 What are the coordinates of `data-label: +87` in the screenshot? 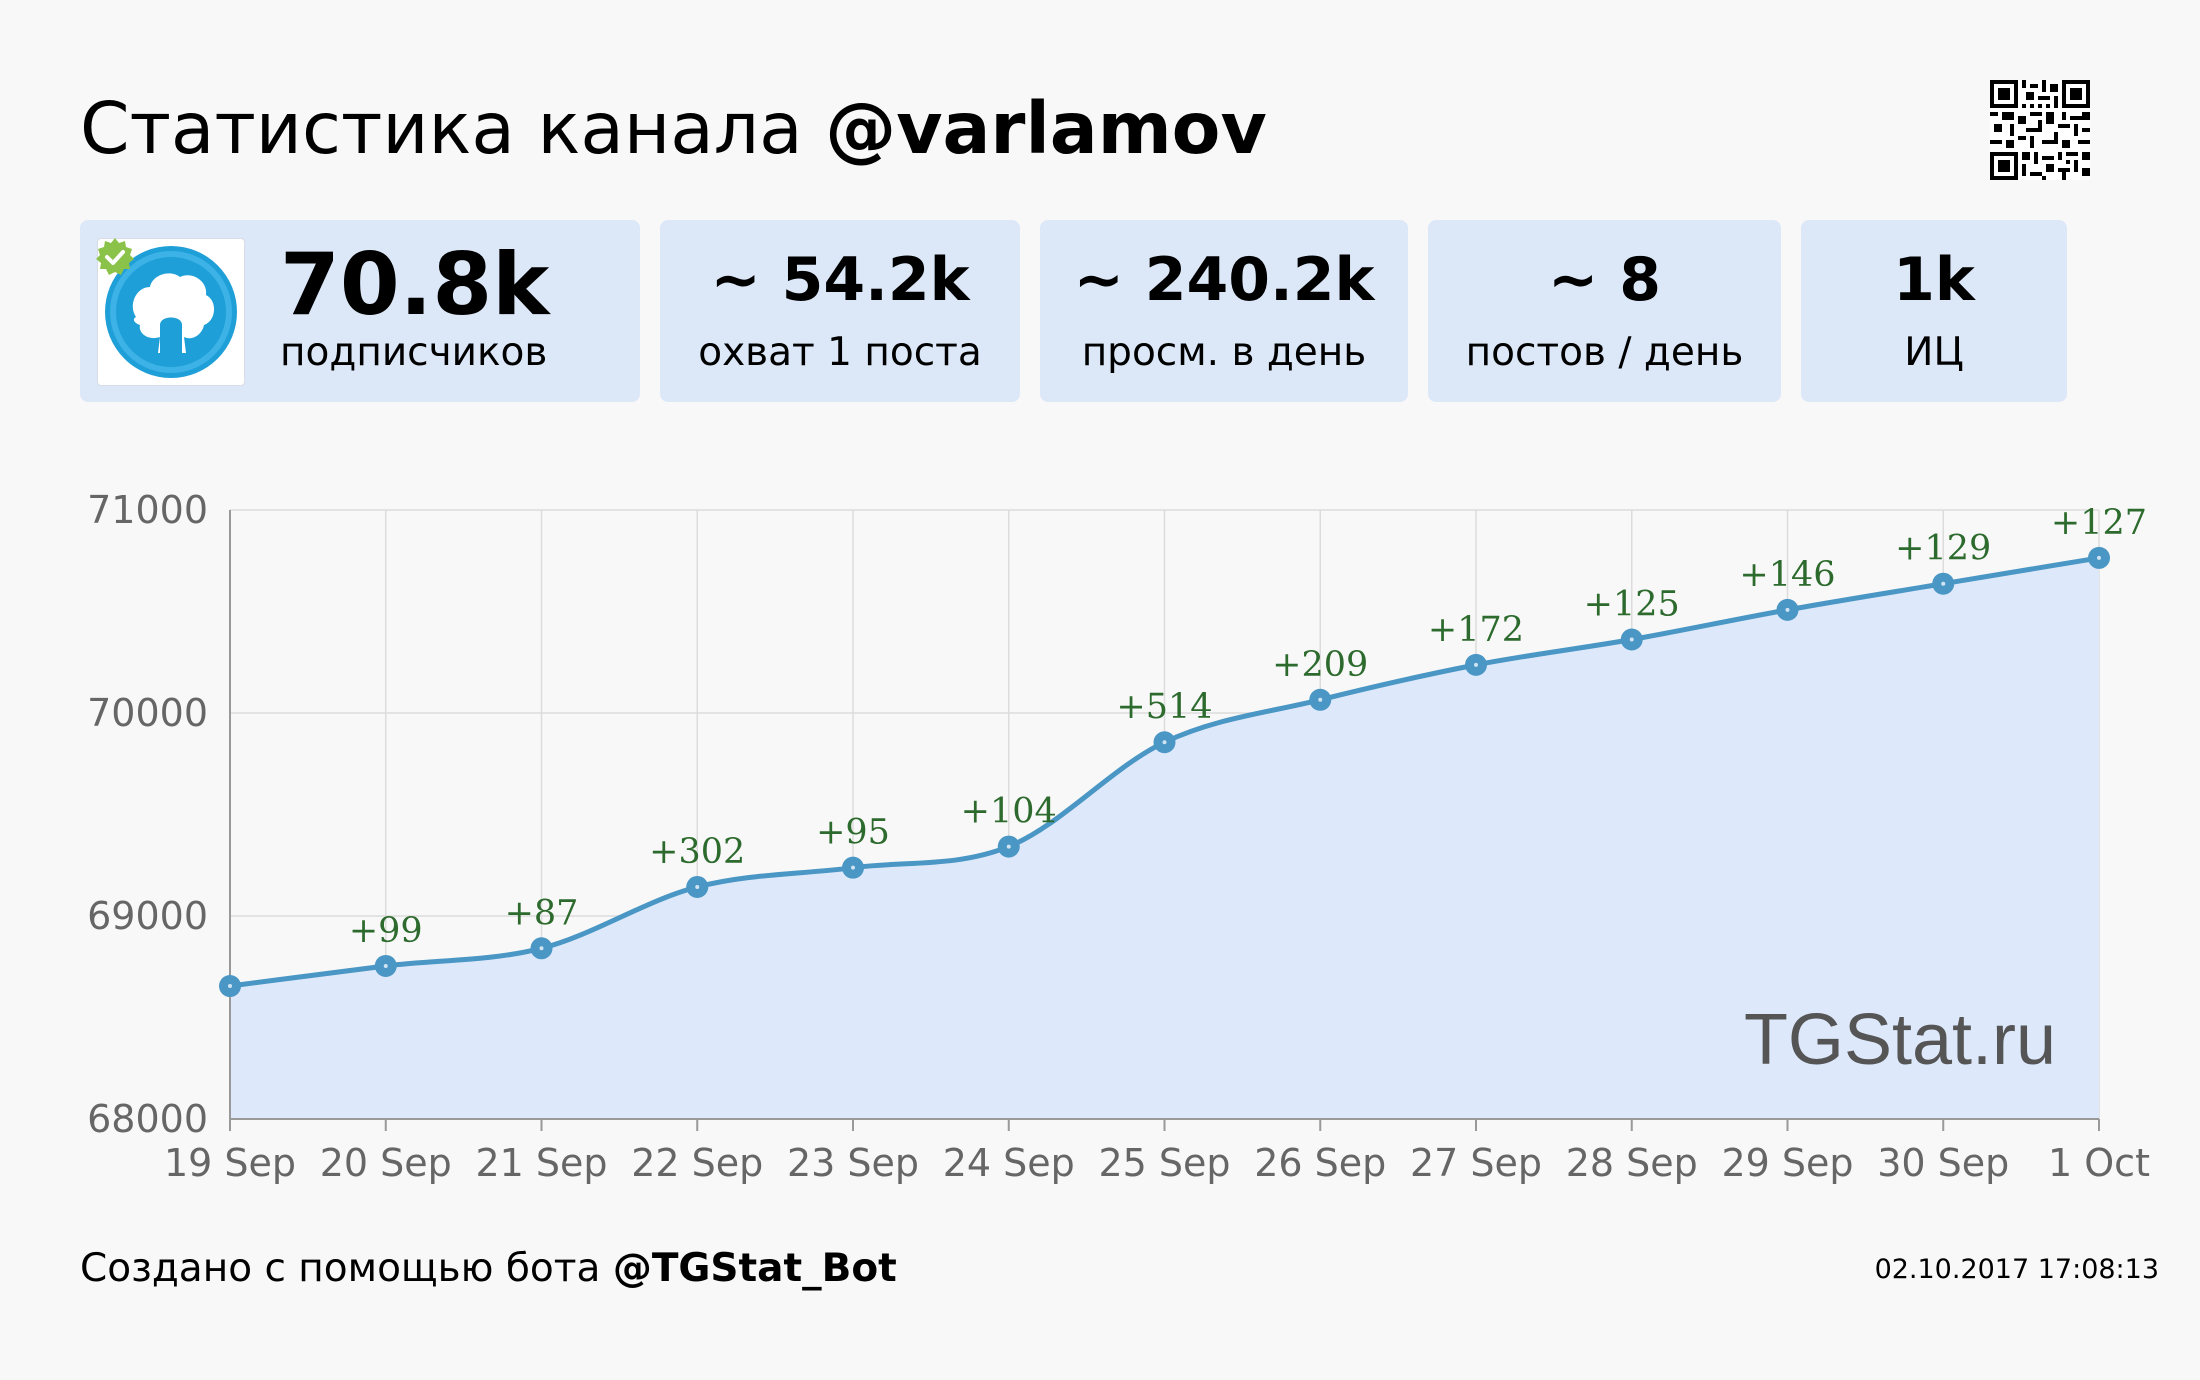 It's located at (542, 913).